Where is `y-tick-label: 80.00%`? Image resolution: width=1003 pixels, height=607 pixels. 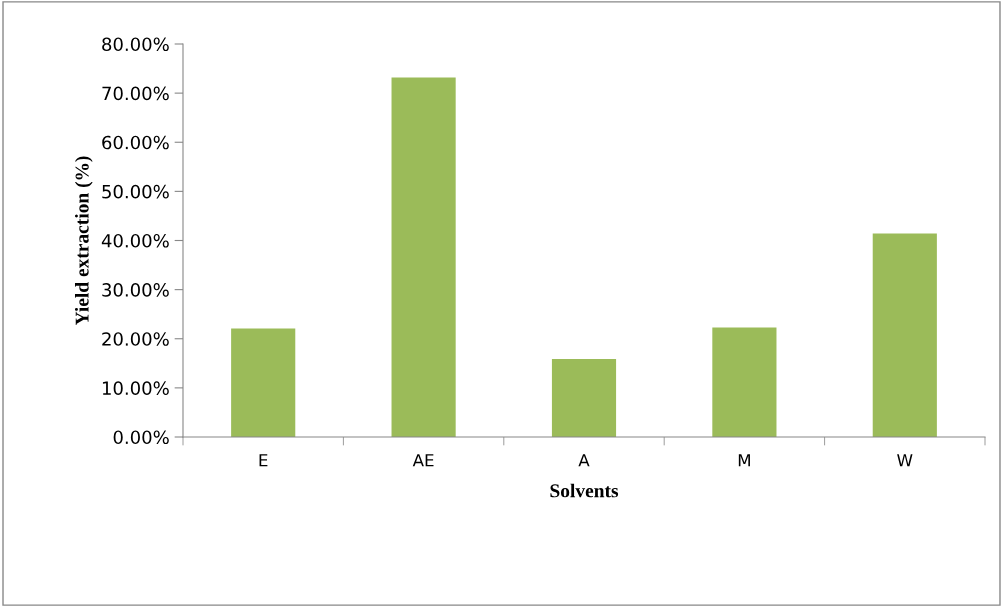
y-tick-label: 80.00% is located at coordinates (135, 44).